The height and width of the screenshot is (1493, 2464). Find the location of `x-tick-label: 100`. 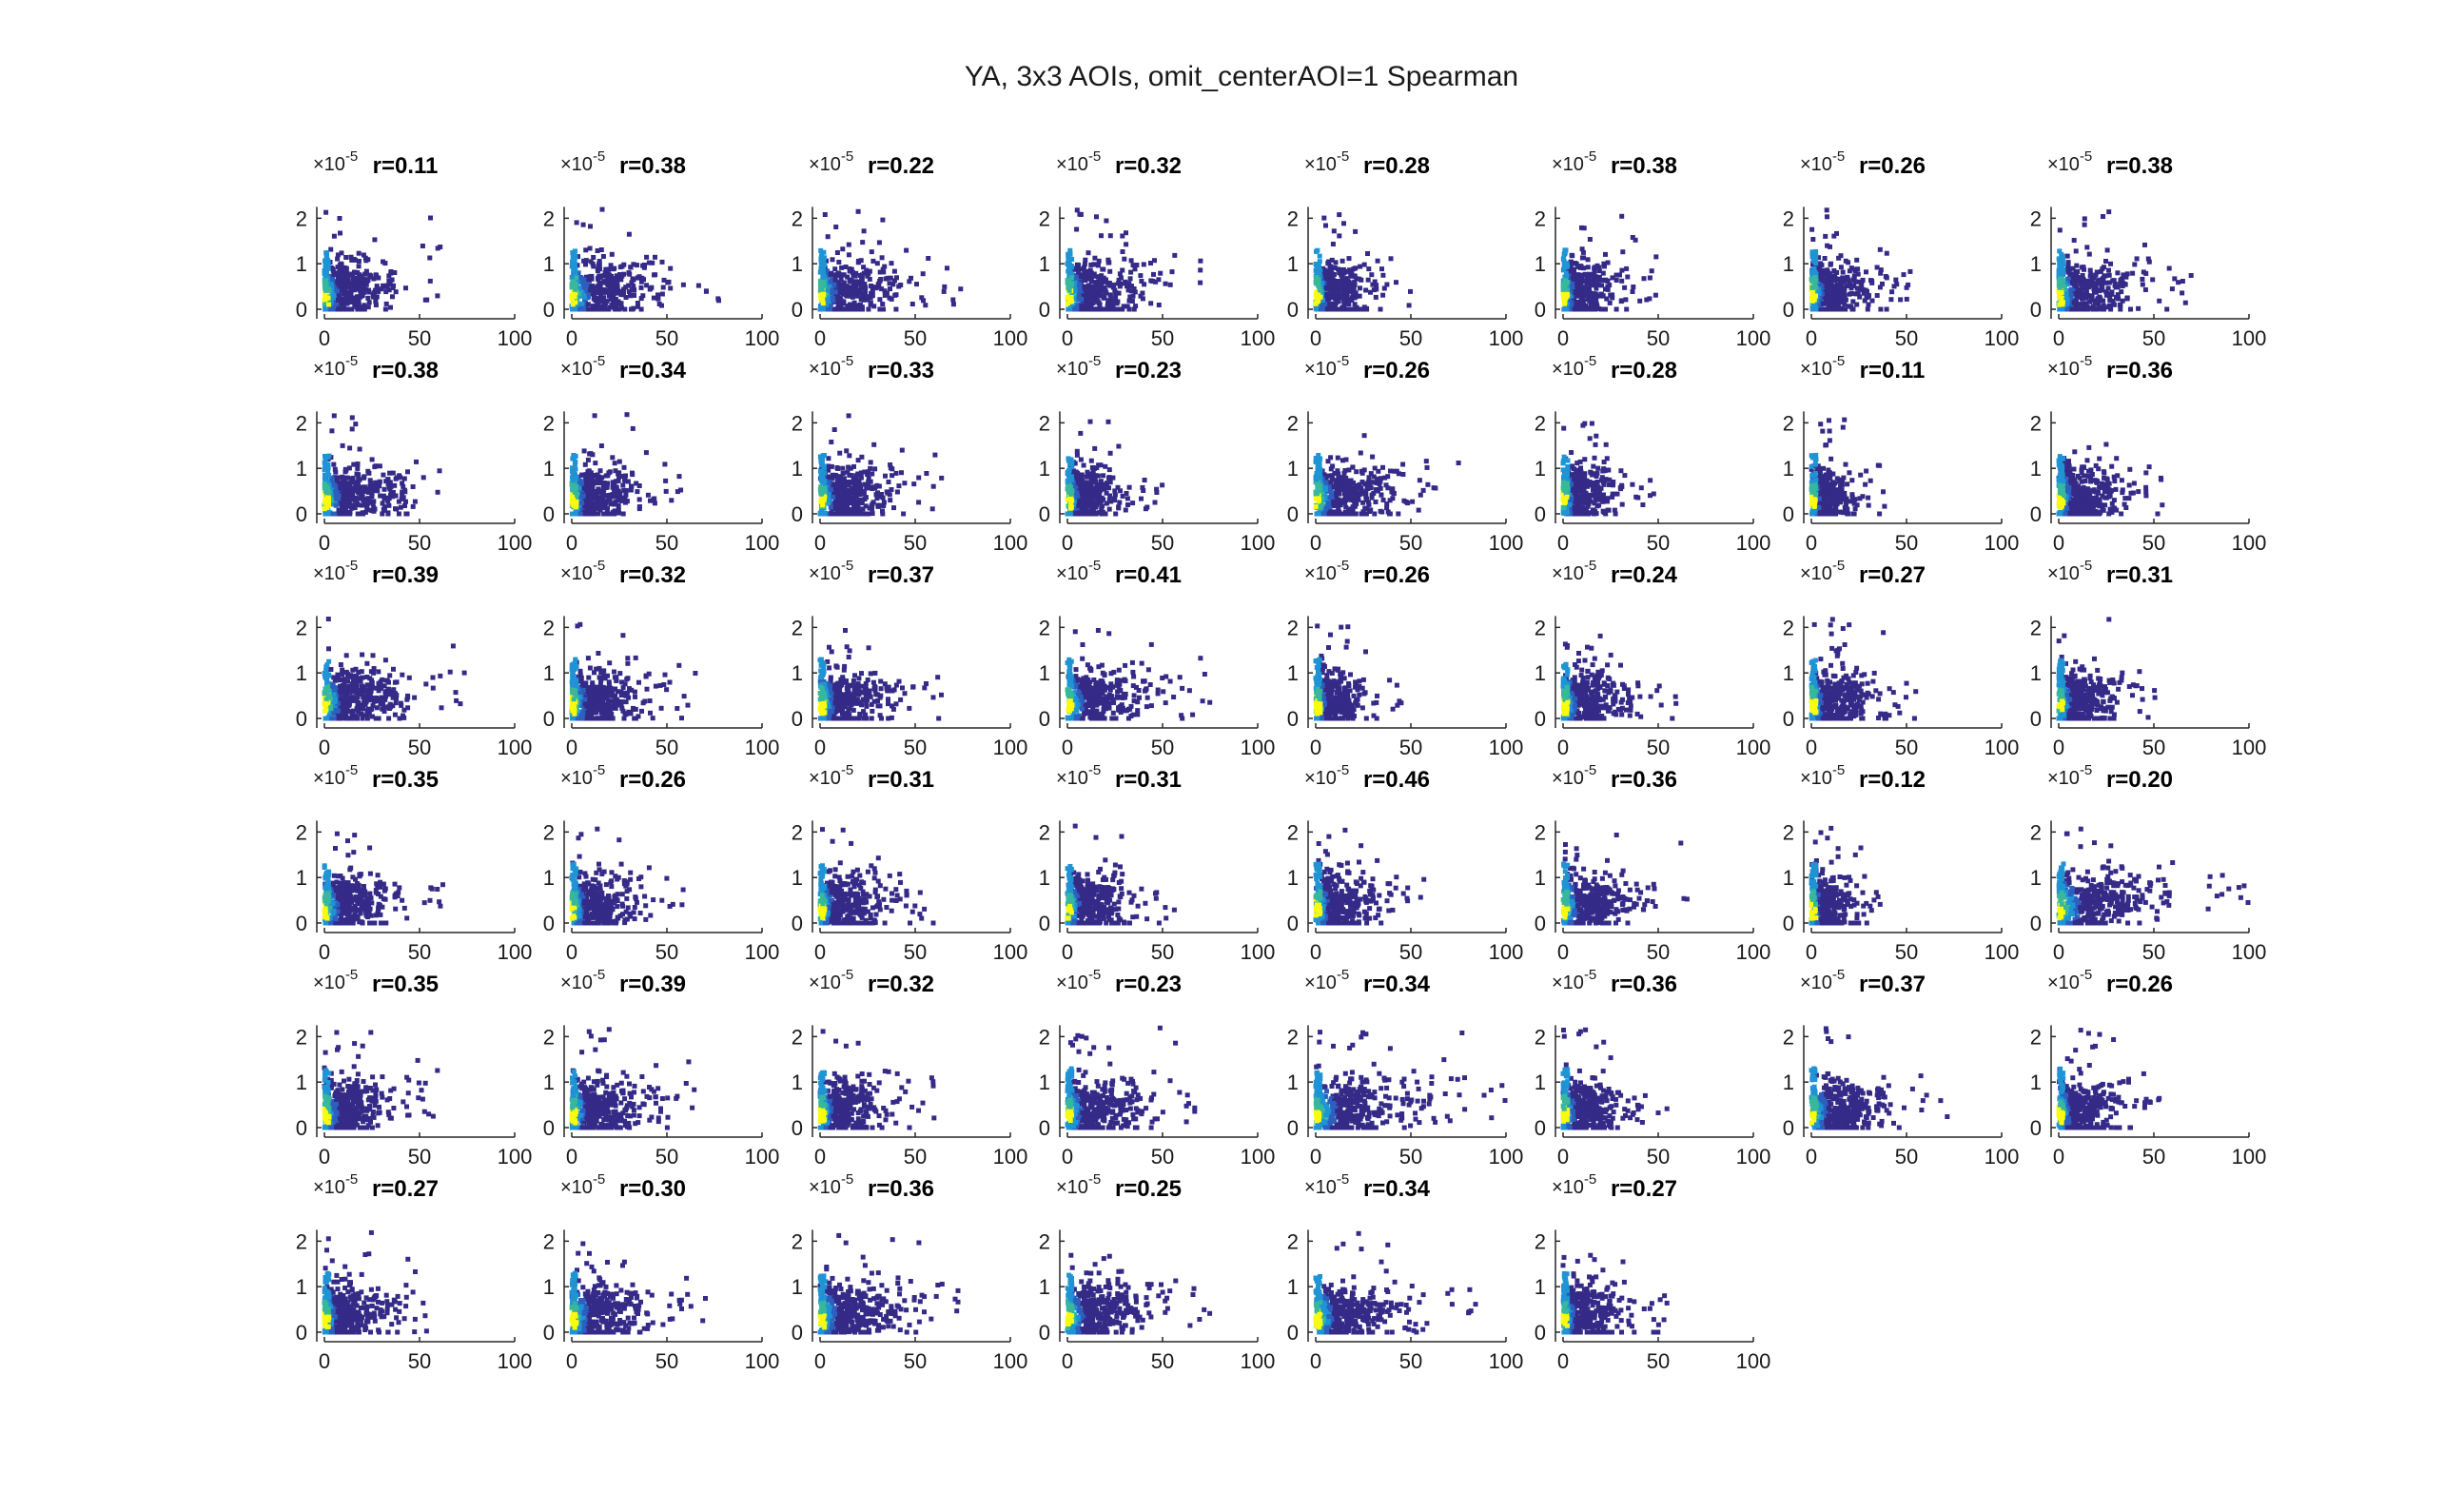

x-tick-label: 100 is located at coordinates (2002, 338).